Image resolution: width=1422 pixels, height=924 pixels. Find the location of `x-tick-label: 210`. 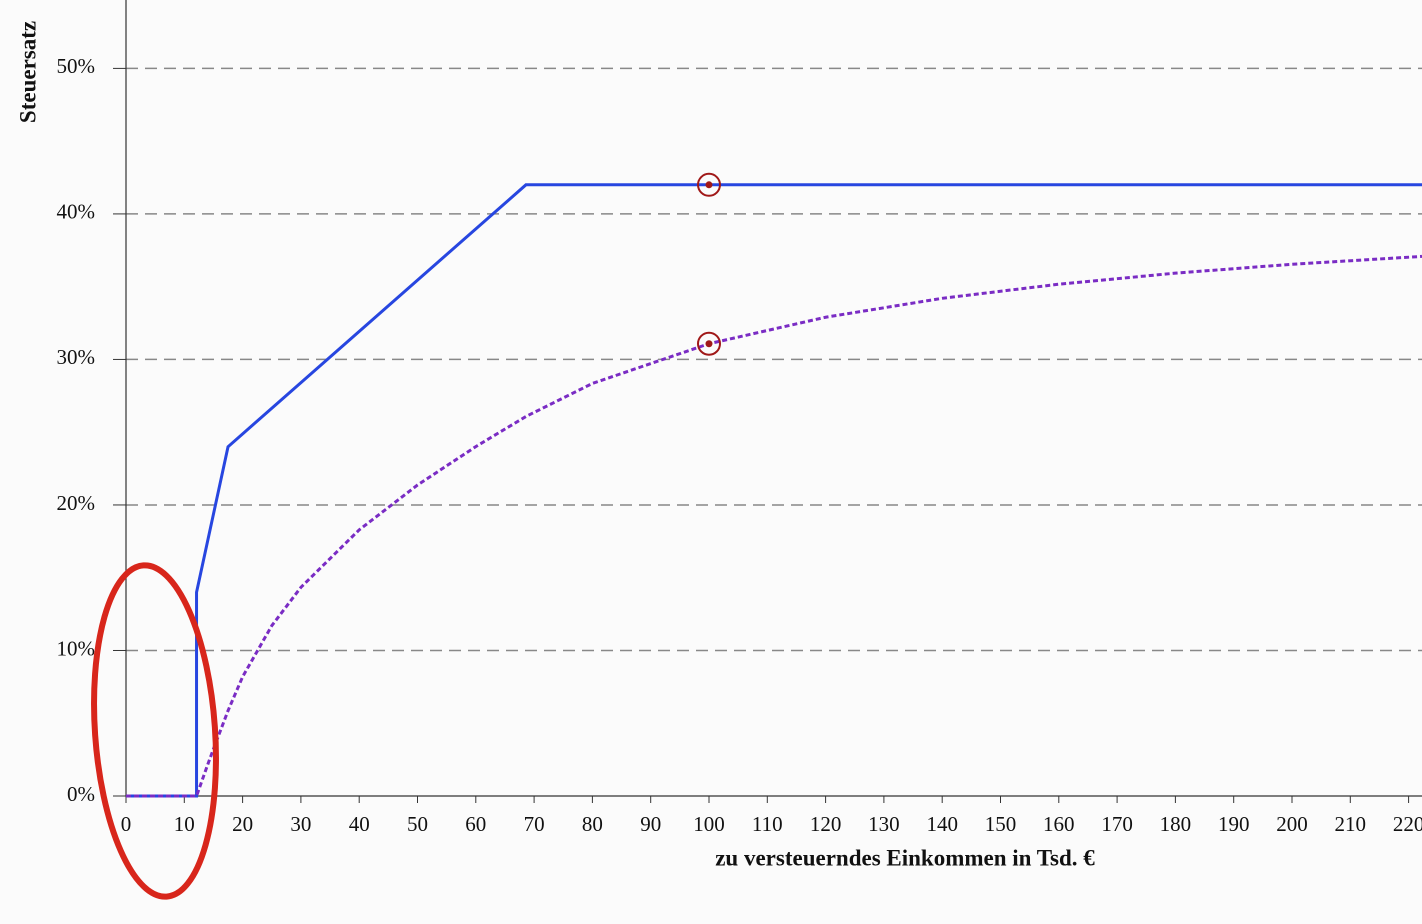

x-tick-label: 210 is located at coordinates (1351, 824).